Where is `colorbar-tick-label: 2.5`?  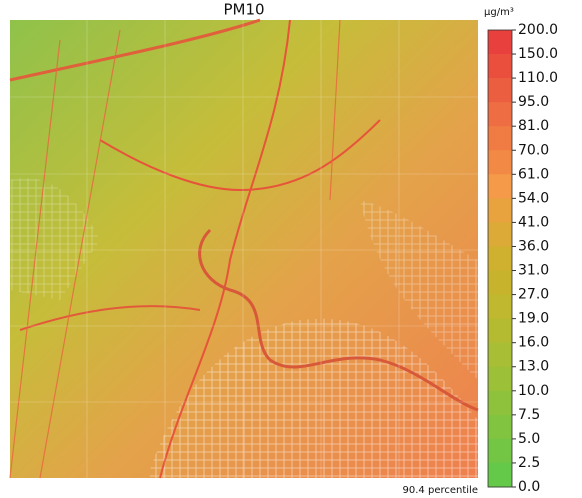 colorbar-tick-label: 2.5 is located at coordinates (529, 463).